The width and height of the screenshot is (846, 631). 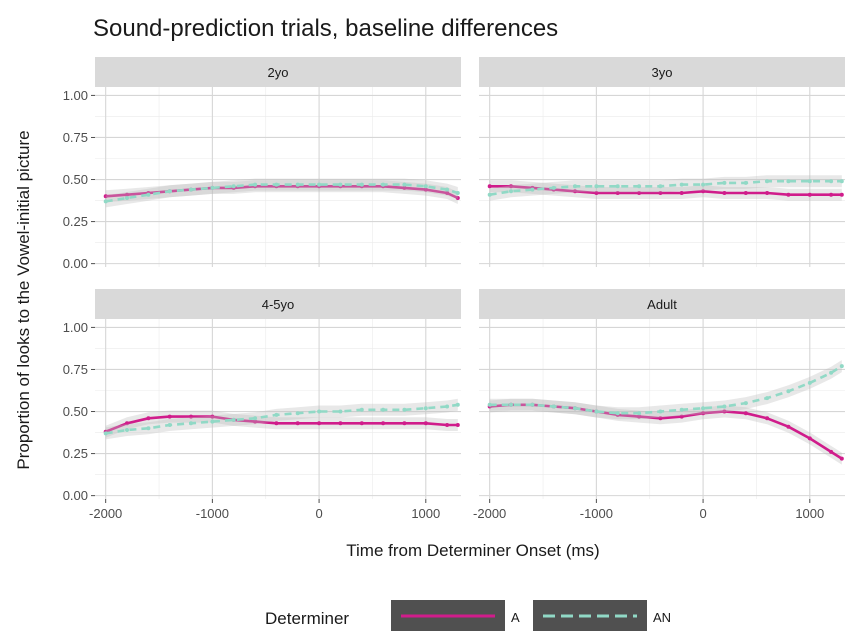 What do you see at coordinates (307, 618) in the screenshot?
I see `legend-title: Determiner` at bounding box center [307, 618].